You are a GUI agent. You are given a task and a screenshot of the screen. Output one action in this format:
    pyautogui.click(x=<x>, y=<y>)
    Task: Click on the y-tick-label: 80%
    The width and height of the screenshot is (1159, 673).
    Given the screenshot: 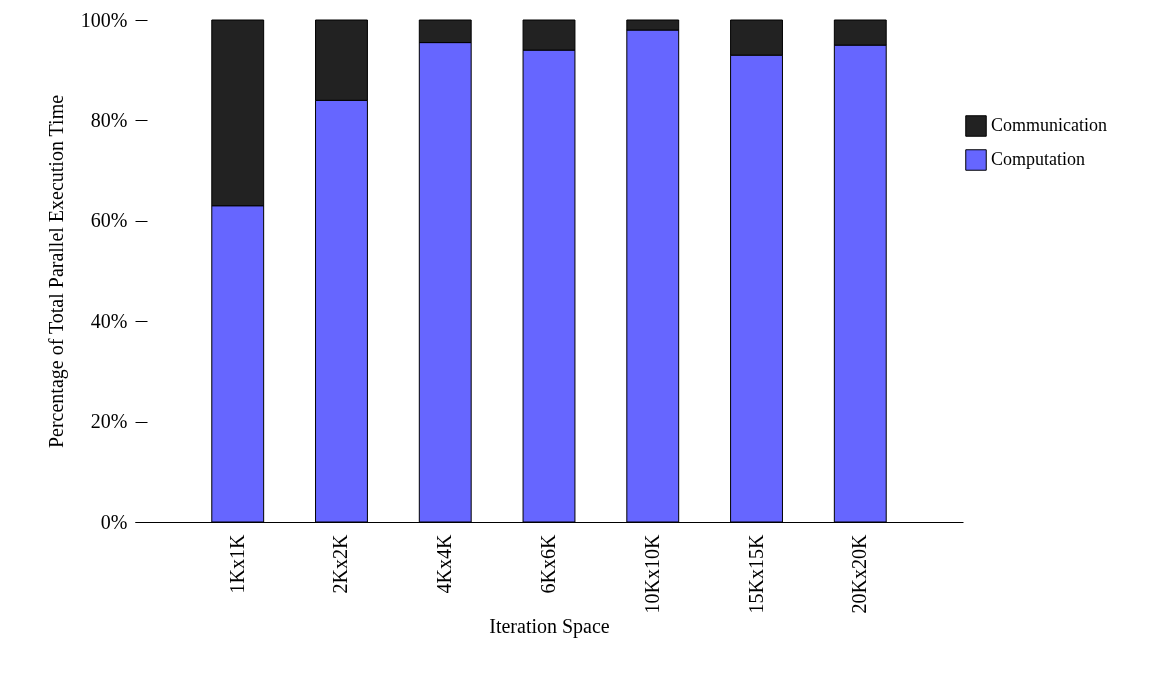 What is the action you would take?
    pyautogui.click(x=109, y=119)
    